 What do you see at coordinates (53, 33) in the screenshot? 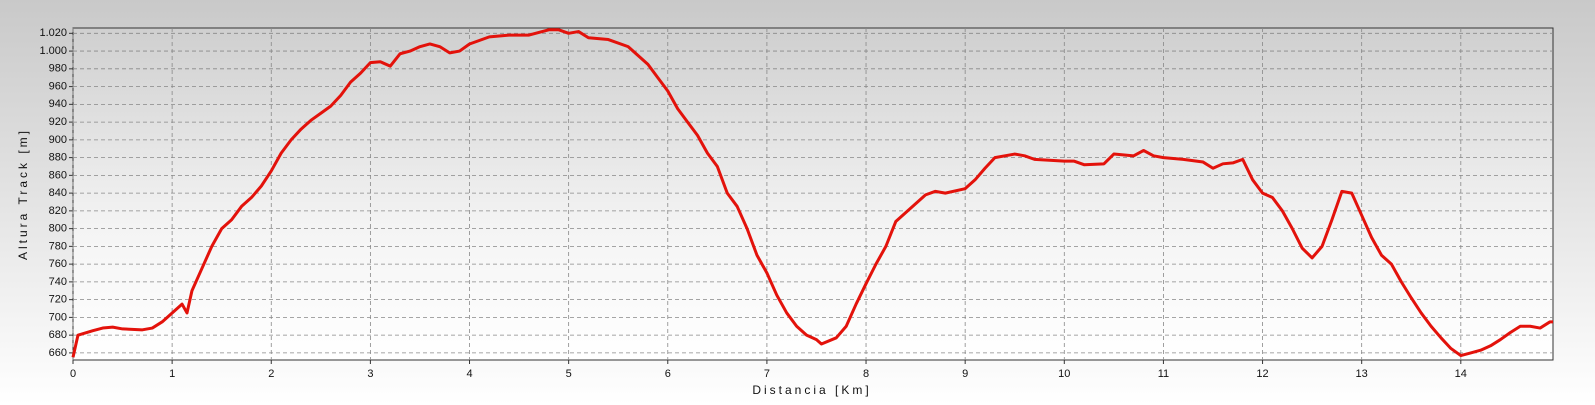
I see `y-tick-label: 1.020` at bounding box center [53, 33].